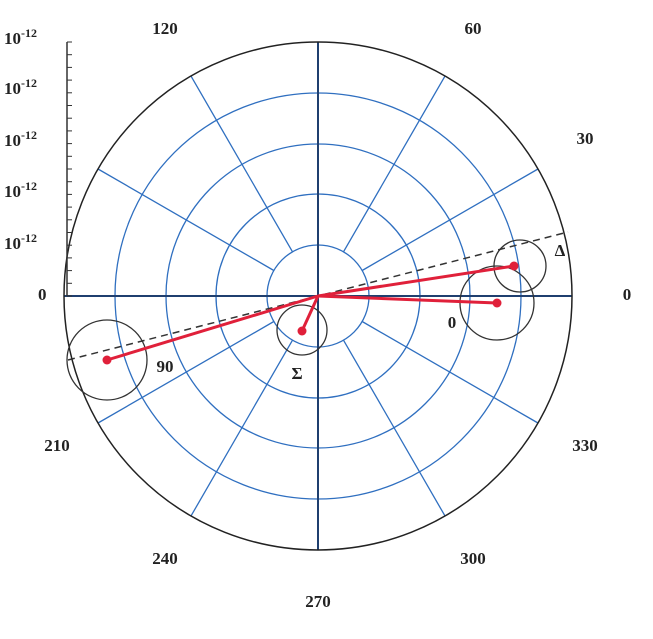 The image size is (653, 639). I want to click on angle-label: 300, so click(473, 558).